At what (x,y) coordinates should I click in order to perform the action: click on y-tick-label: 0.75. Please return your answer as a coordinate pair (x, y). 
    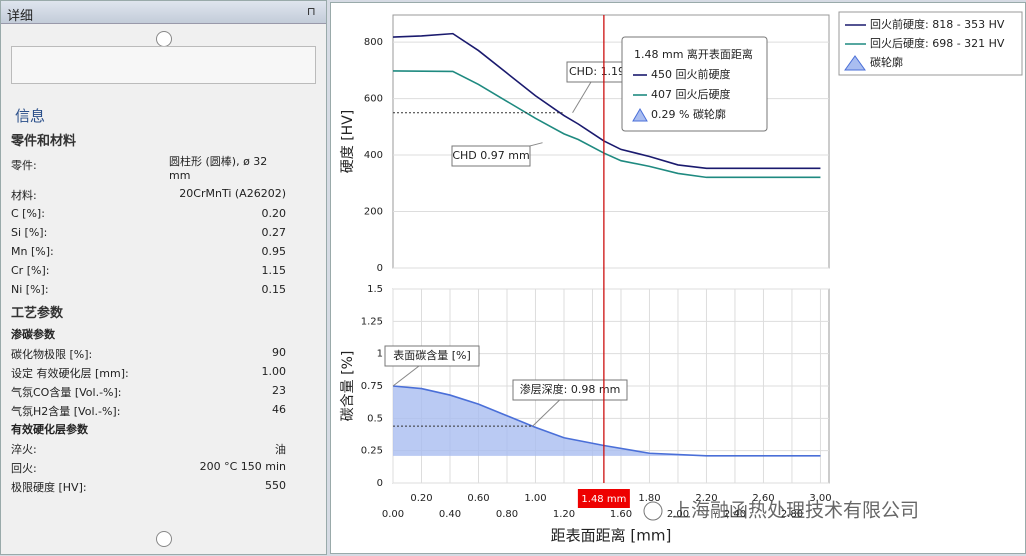
    Looking at the image, I should click on (372, 386).